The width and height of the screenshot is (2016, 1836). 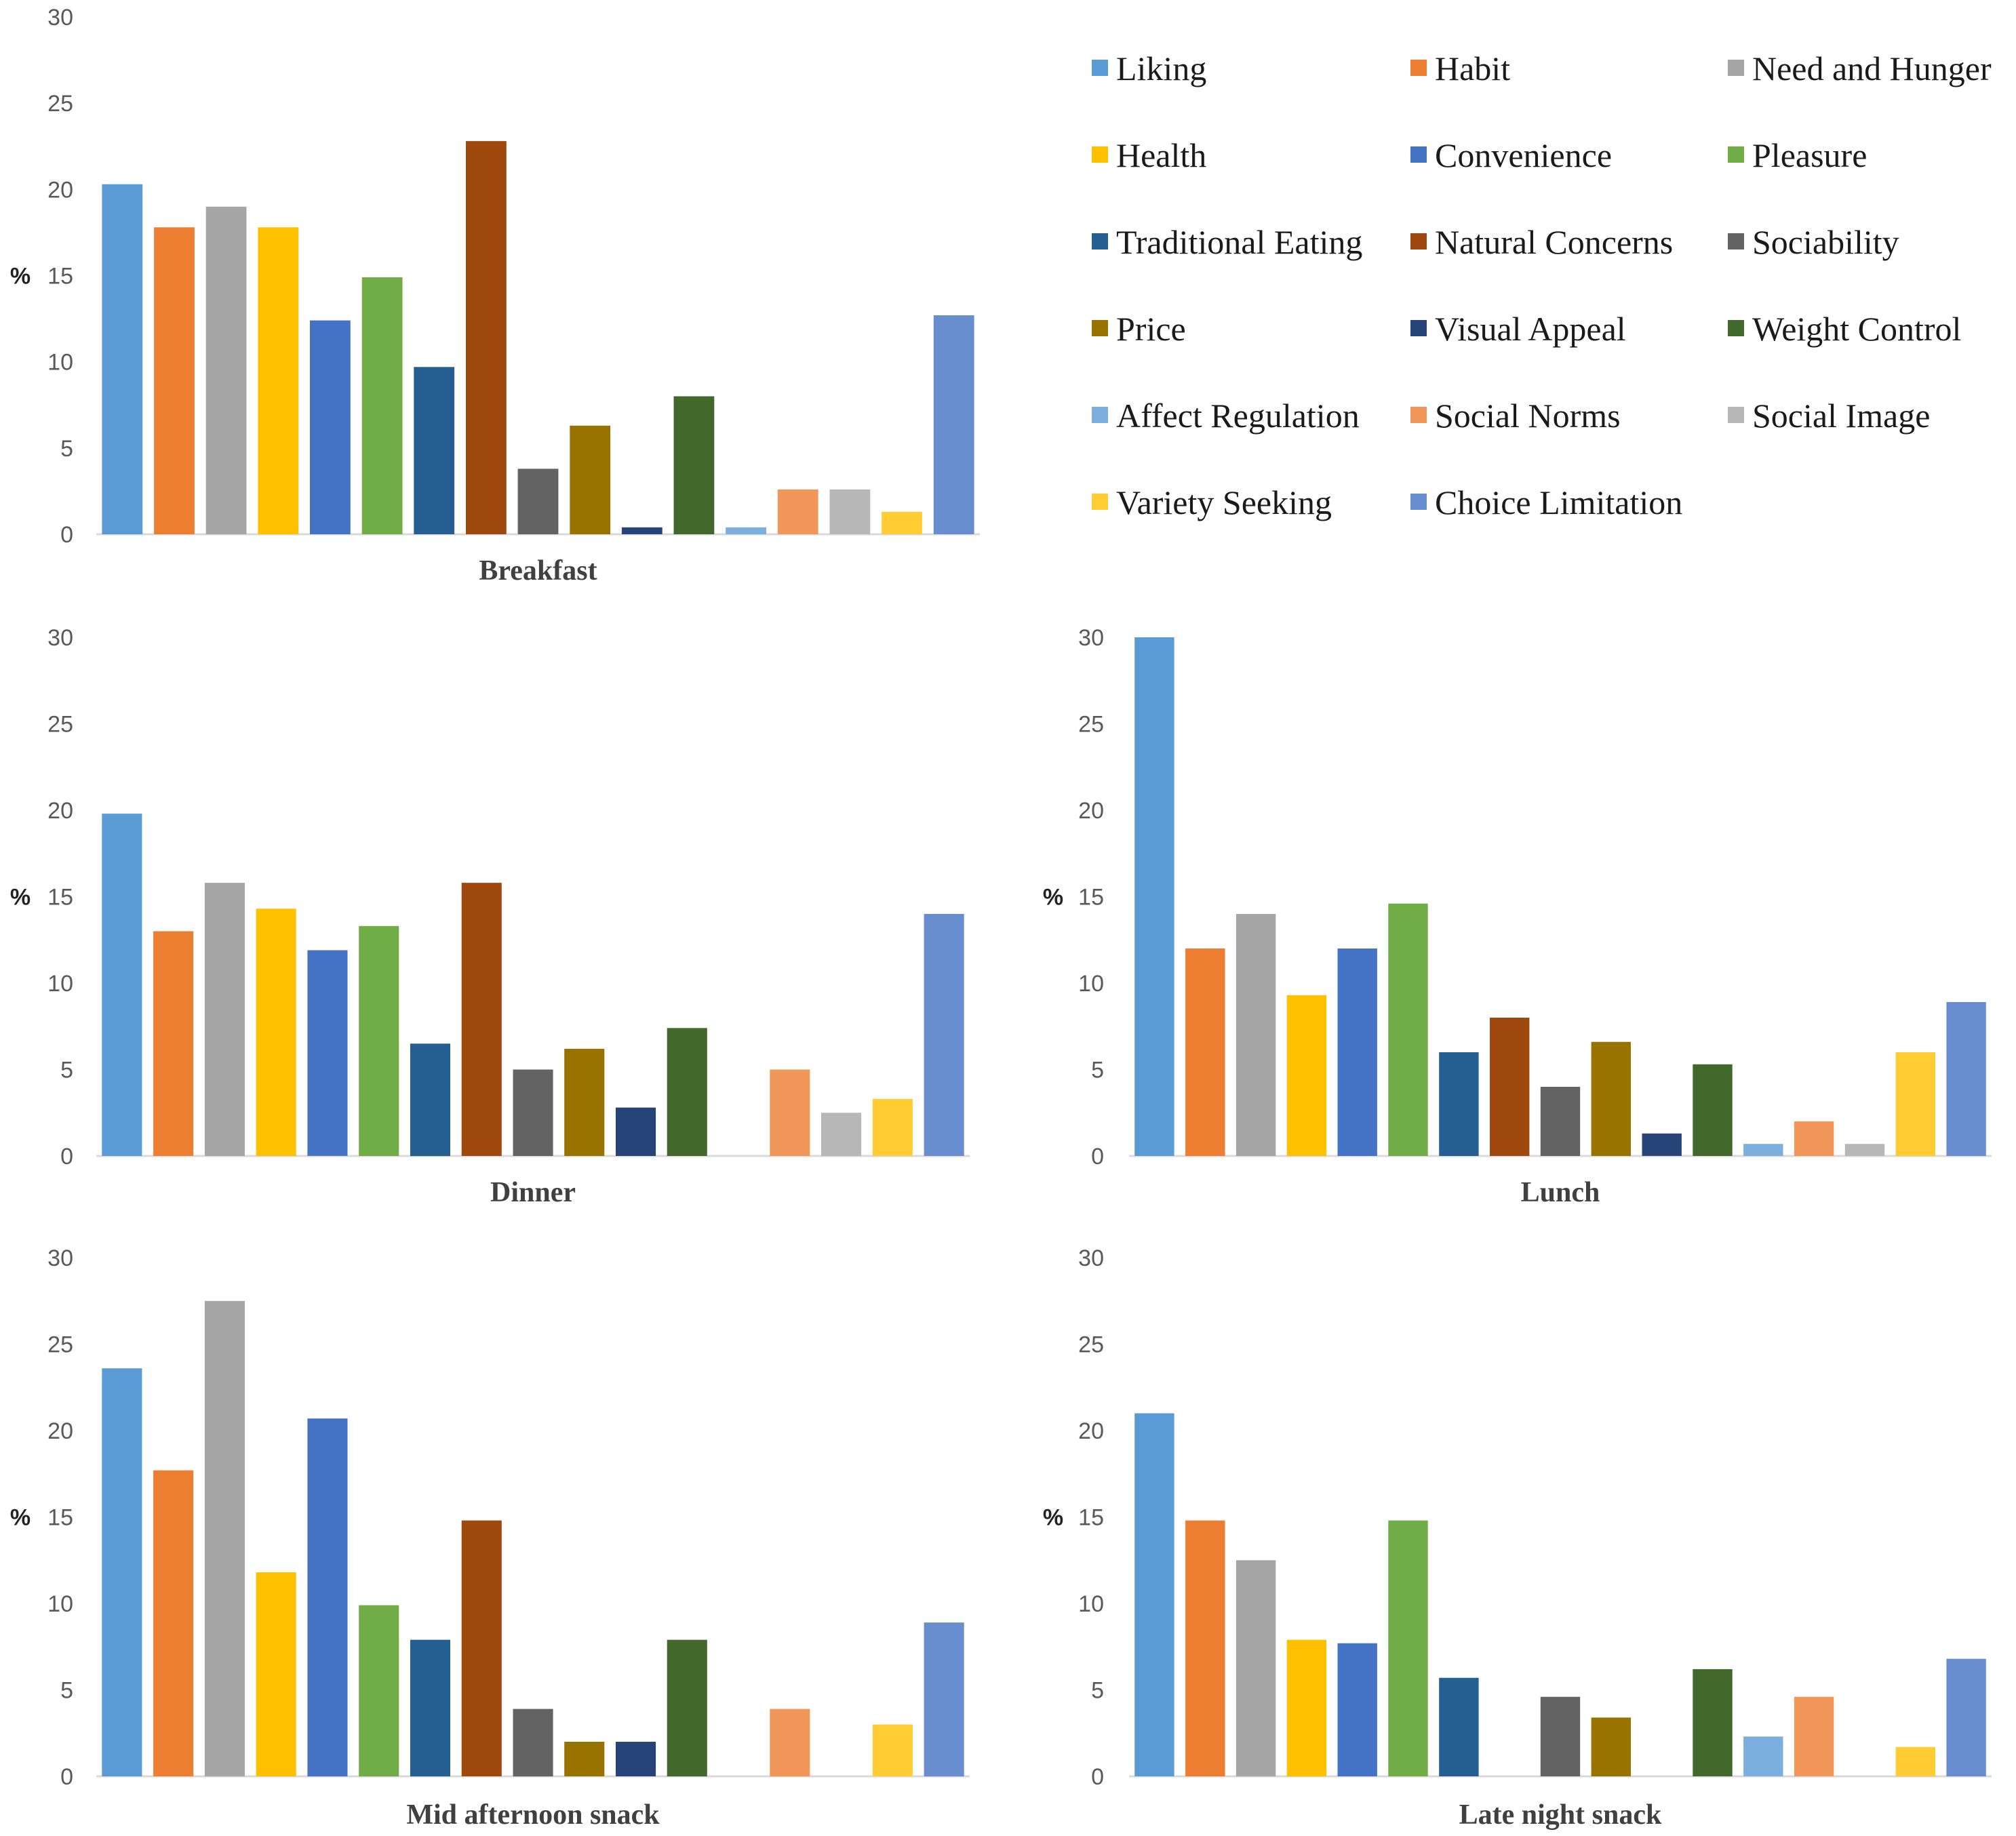 I want to click on bar-habit, so click(x=173, y=1043).